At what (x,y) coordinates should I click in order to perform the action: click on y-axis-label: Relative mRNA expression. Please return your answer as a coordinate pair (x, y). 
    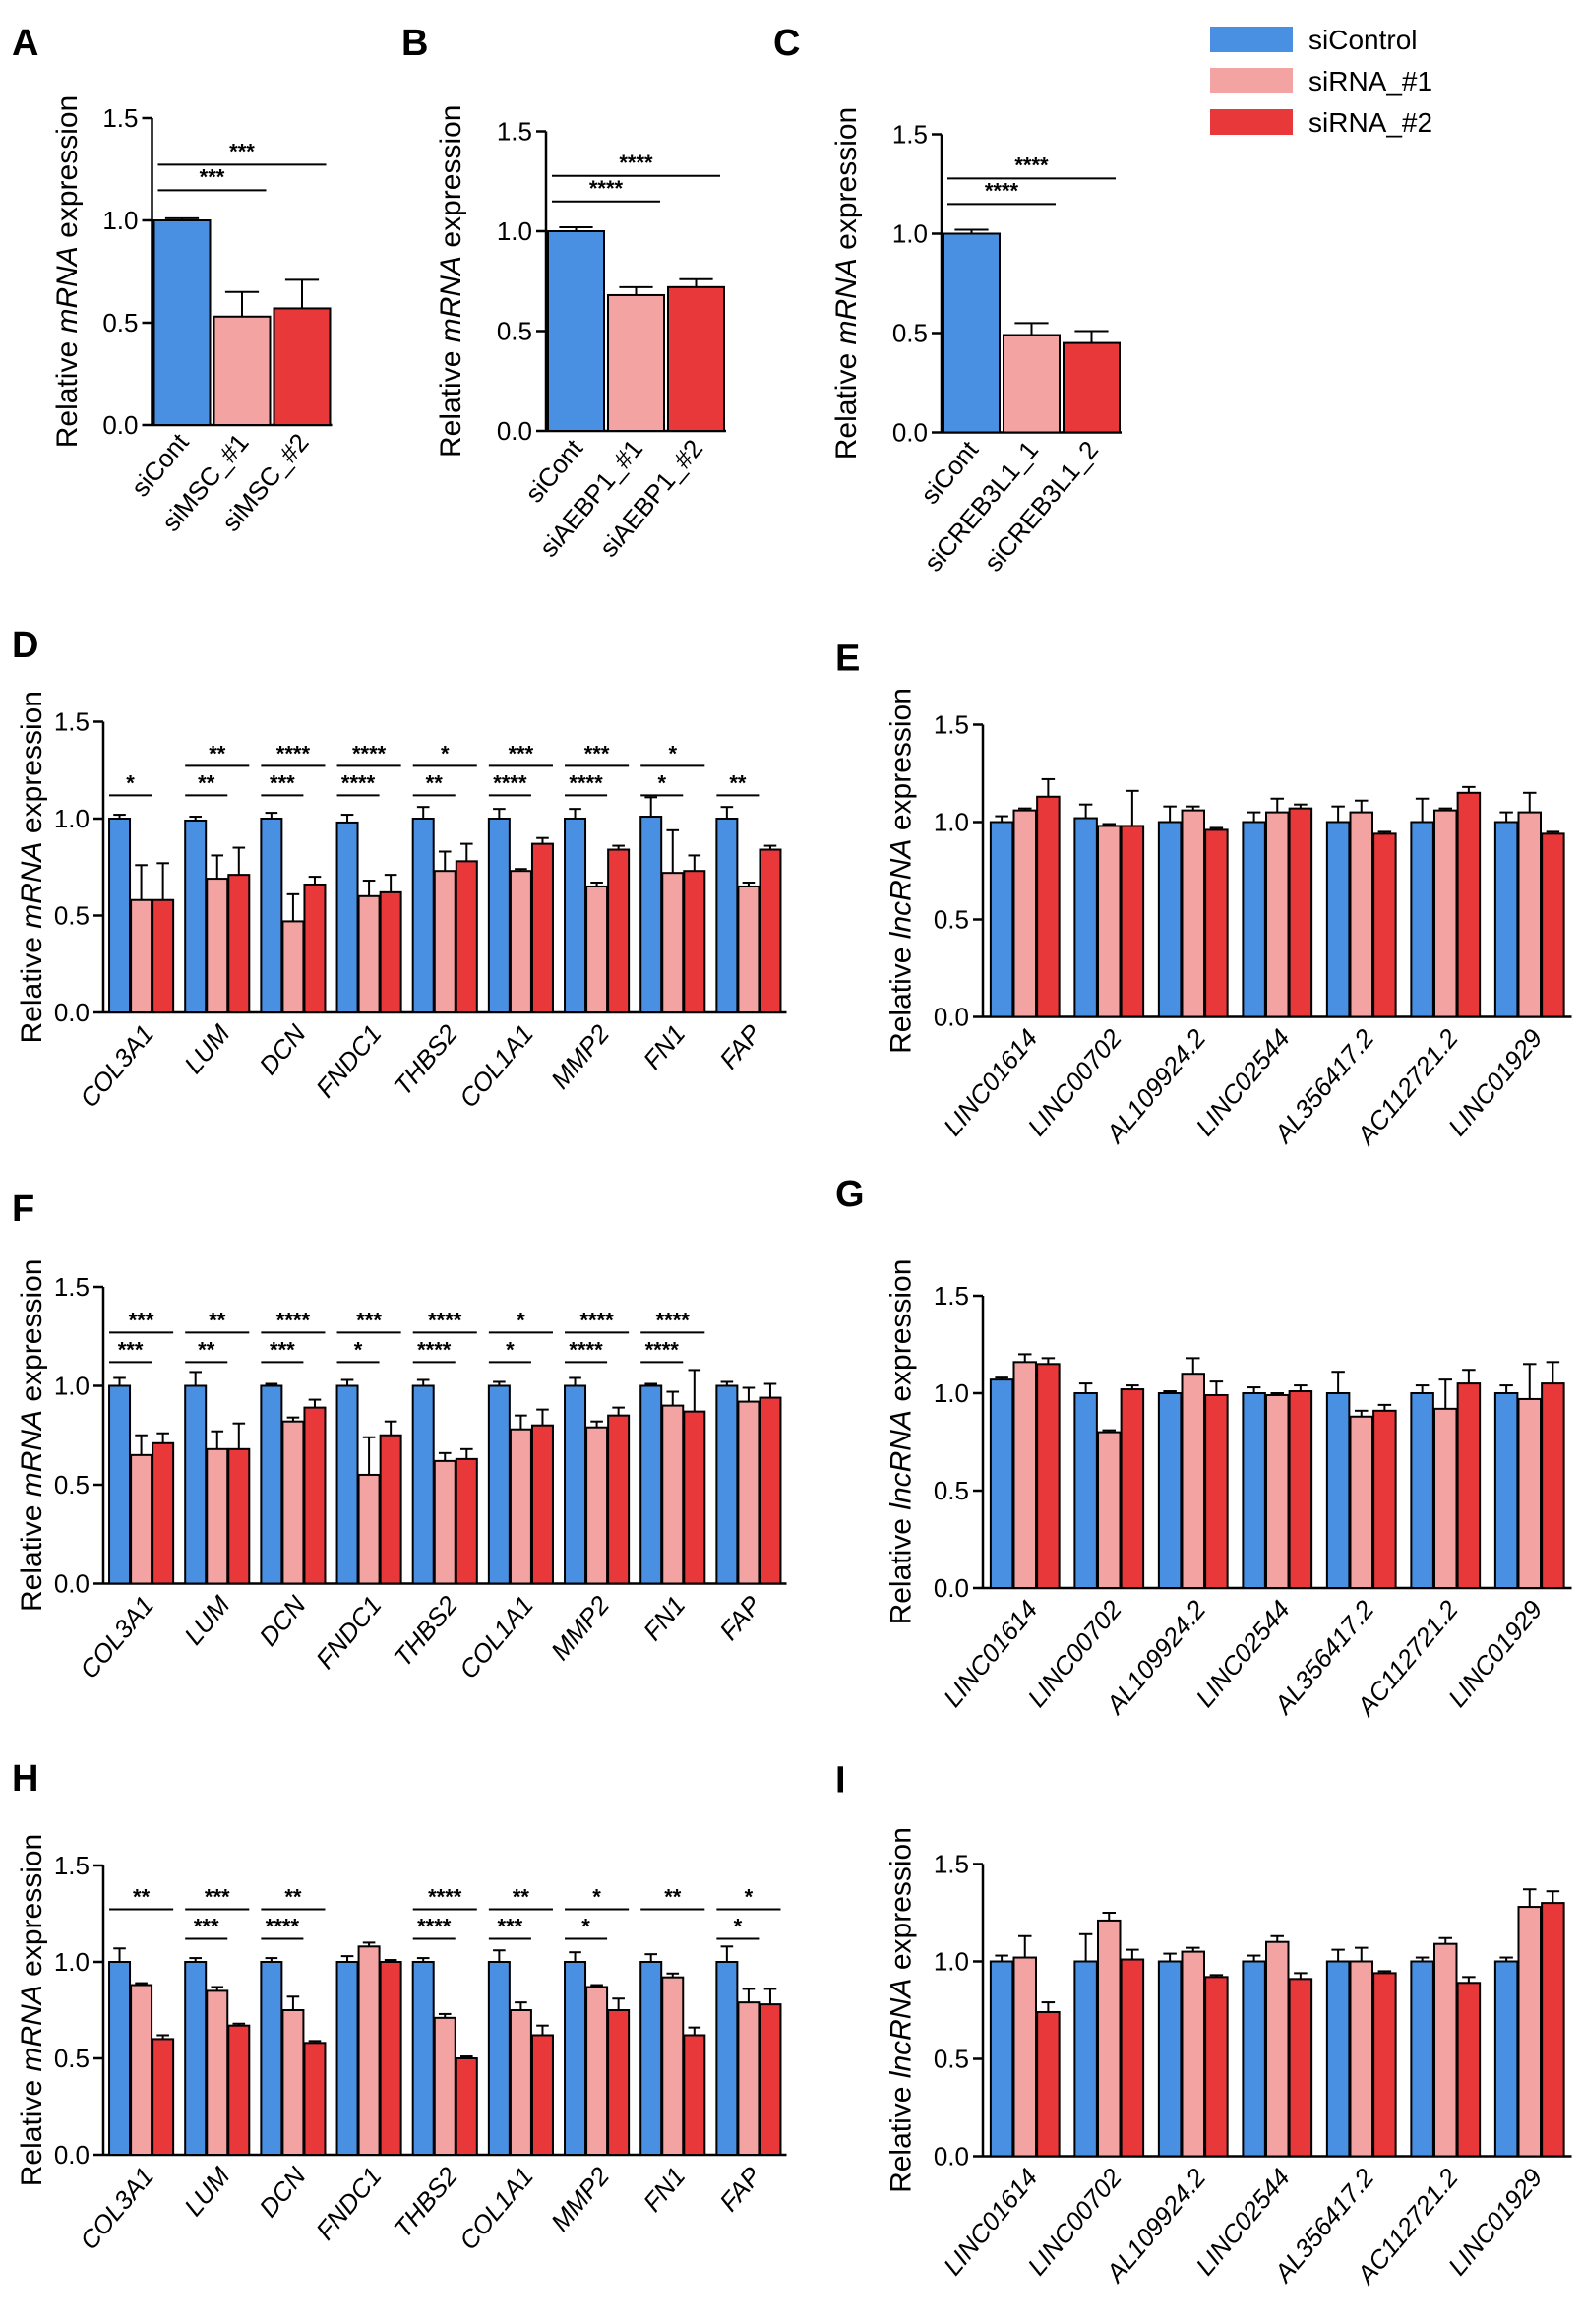
    Looking at the image, I should click on (451, 281).